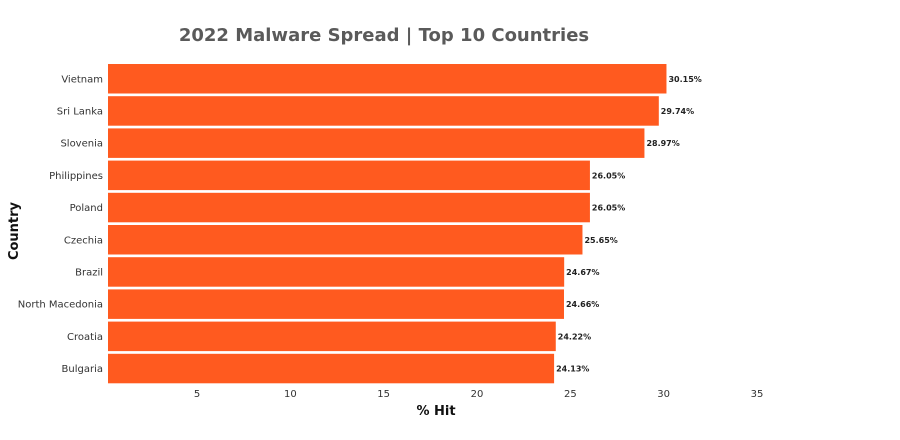 The width and height of the screenshot is (900, 440). Describe the element at coordinates (435, 411) in the screenshot. I see `x-axis-label: % Hit` at that location.